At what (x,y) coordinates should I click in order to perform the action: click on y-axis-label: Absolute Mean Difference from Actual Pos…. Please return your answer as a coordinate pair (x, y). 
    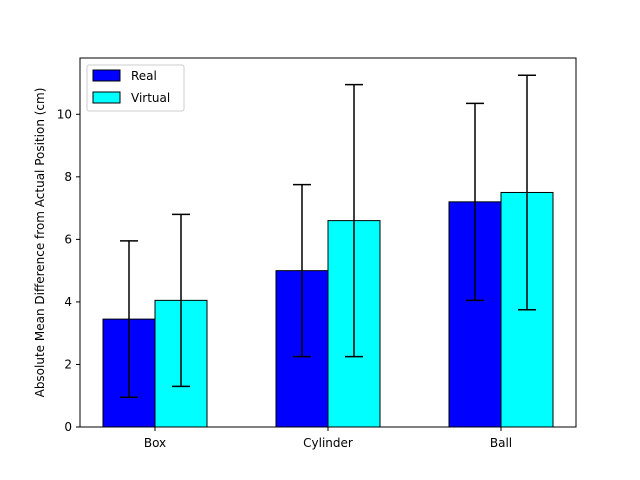
    Looking at the image, I should click on (40, 243).